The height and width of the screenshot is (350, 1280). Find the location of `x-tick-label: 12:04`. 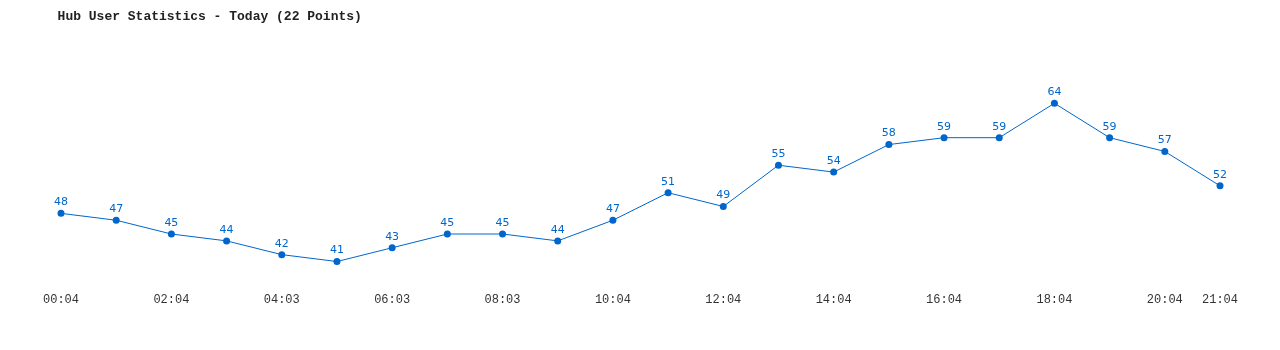

x-tick-label: 12:04 is located at coordinates (723, 300).